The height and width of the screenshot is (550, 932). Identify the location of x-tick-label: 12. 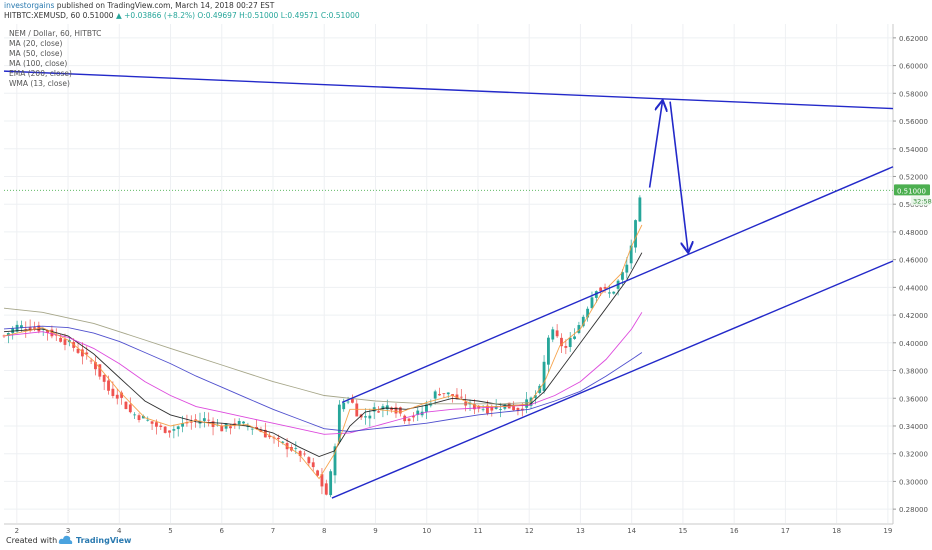
(529, 531).